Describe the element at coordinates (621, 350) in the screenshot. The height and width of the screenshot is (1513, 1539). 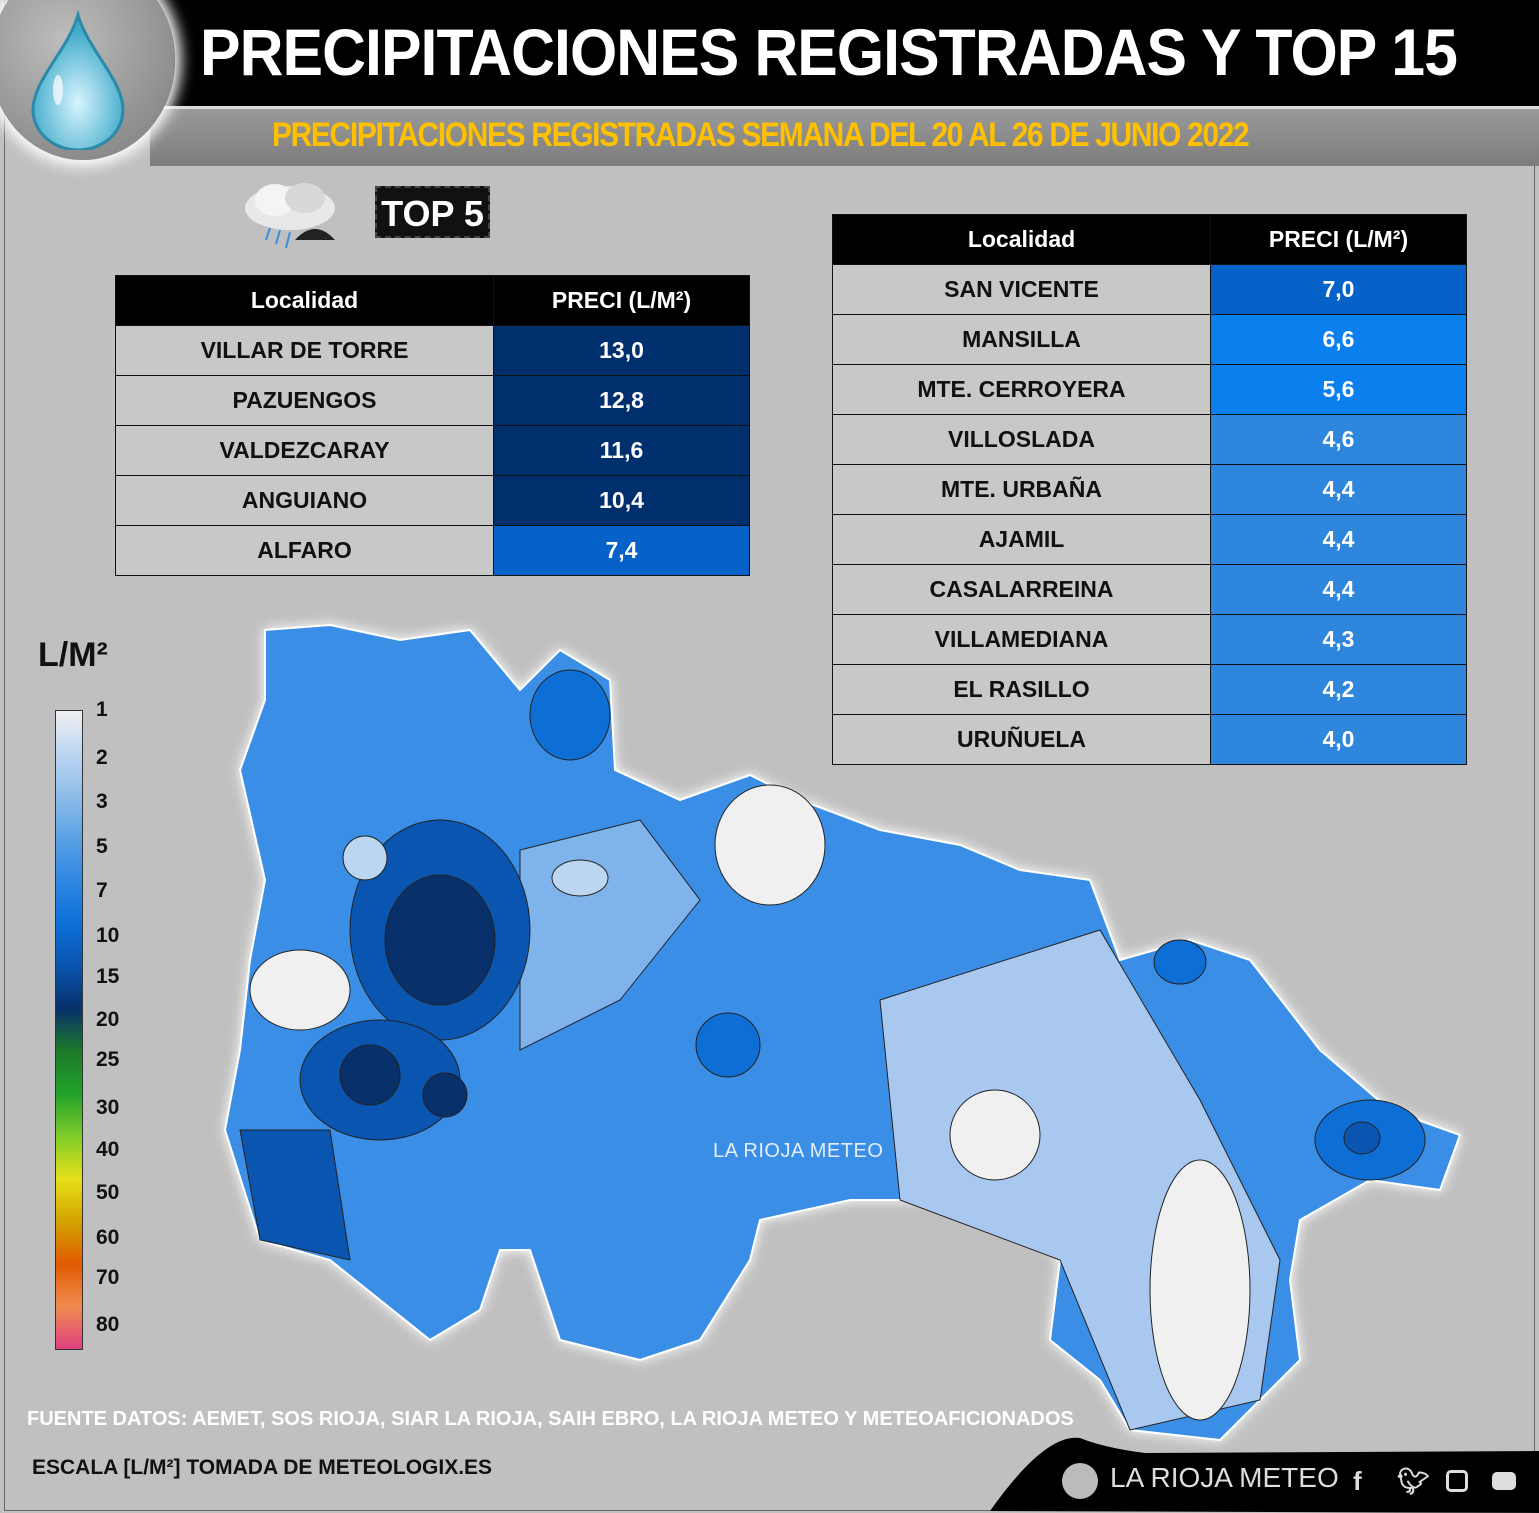
I see `precip-value-cell: 13,0` at that location.